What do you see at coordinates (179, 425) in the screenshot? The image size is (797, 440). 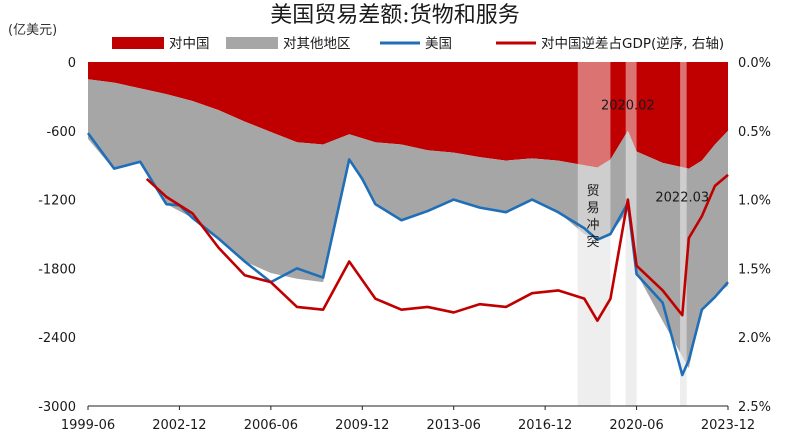 I see `x-tick-label: 2002-12` at bounding box center [179, 425].